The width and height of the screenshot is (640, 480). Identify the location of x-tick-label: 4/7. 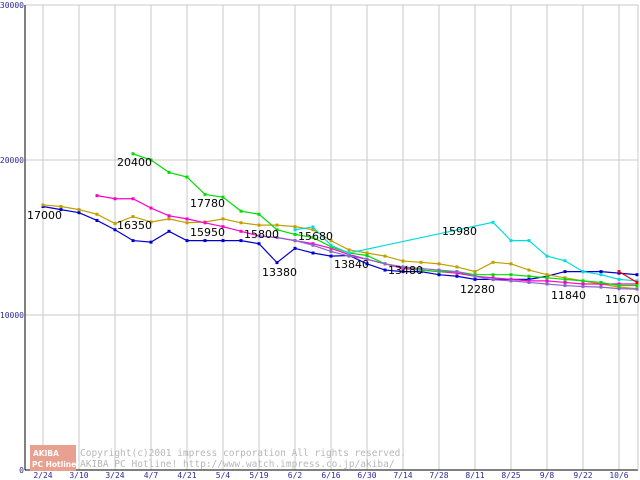
(151, 475).